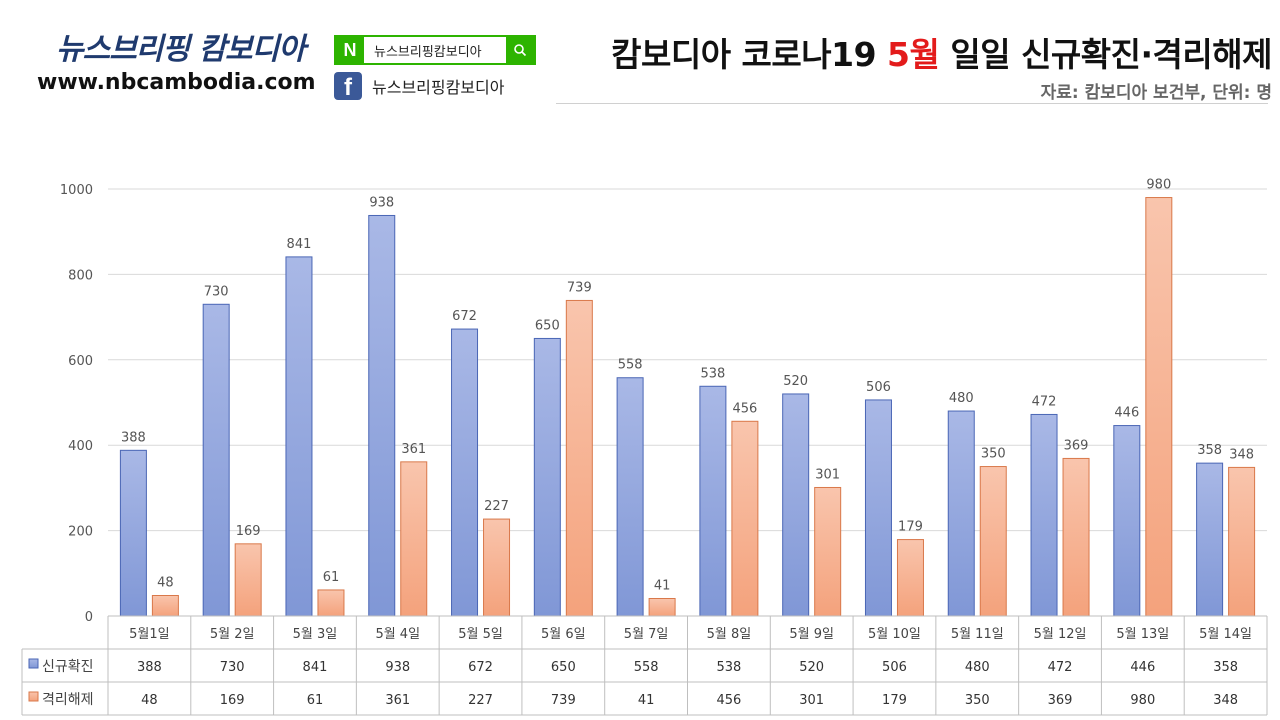 This screenshot has height=720, width=1280. What do you see at coordinates (749, 54) in the screenshot?
I see `title-before: 캄보디아 코로나19` at bounding box center [749, 54].